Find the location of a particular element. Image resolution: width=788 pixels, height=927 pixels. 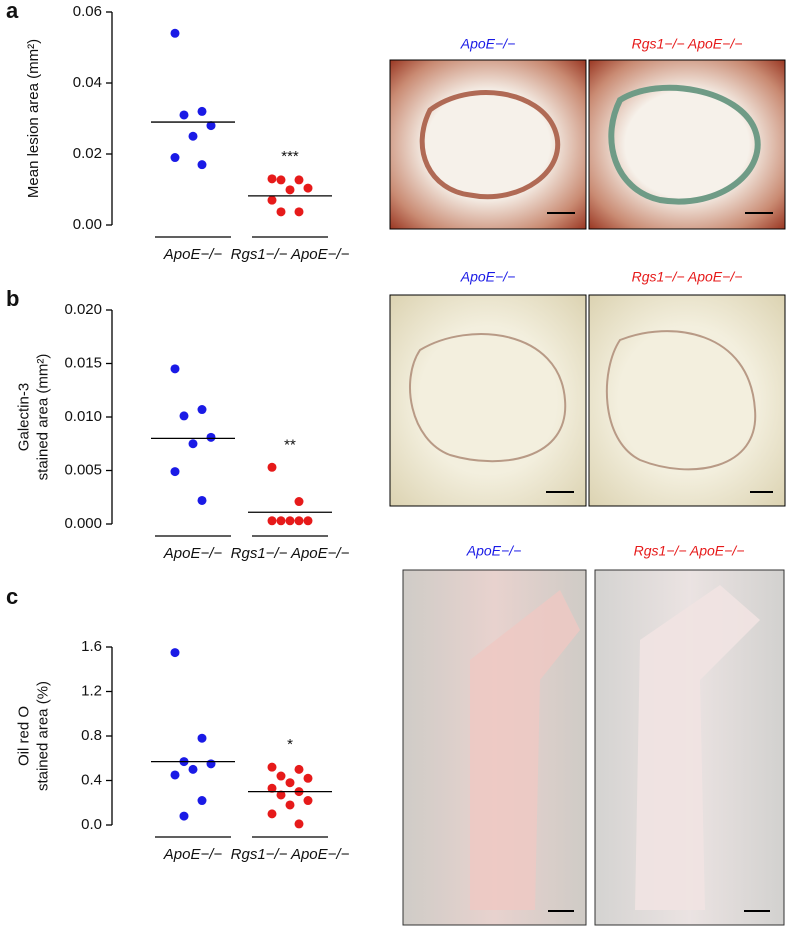

y-axis-label: stained area (mm²) is located at coordinates (42, 417).